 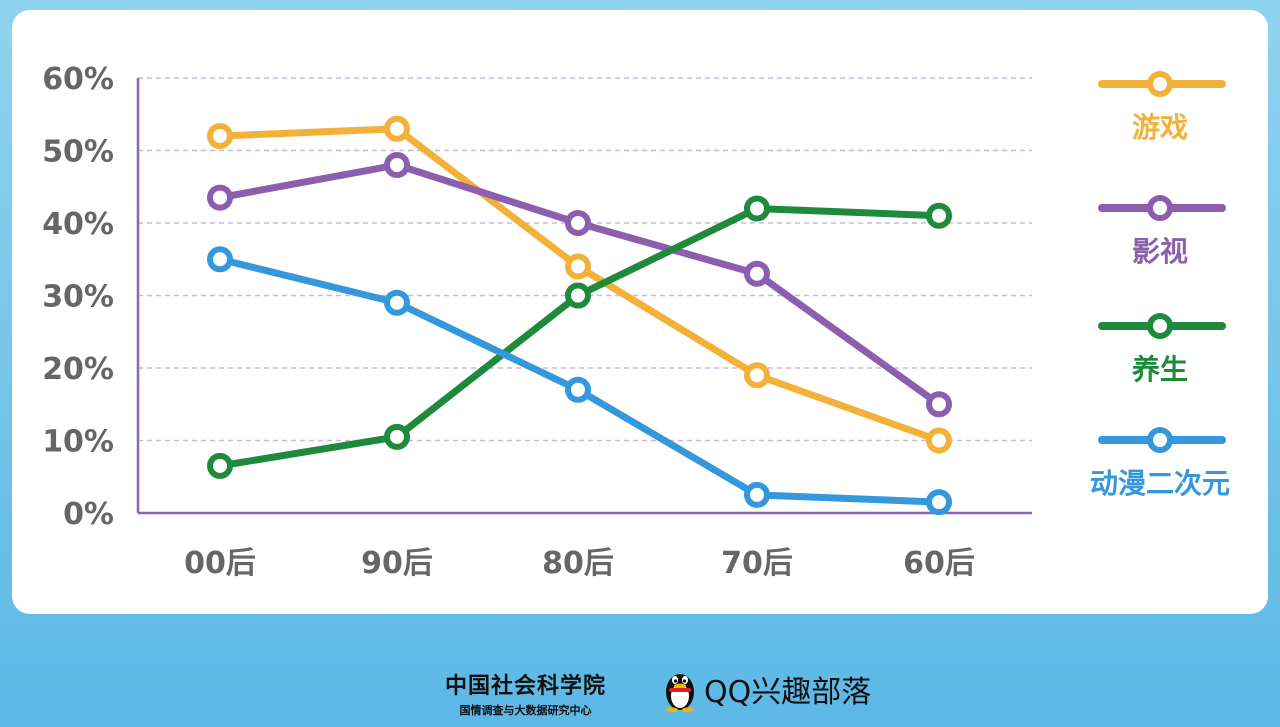 What do you see at coordinates (526, 686) in the screenshot?
I see `cass-name: 中国社会科学院` at bounding box center [526, 686].